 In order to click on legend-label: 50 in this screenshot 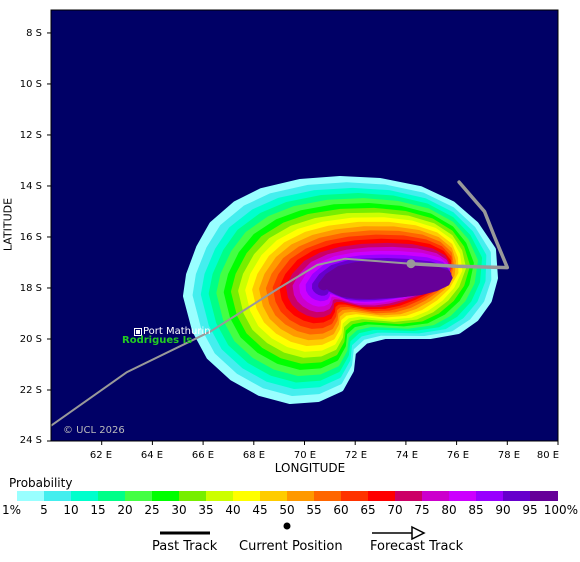, I will do `click(287, 510)`.